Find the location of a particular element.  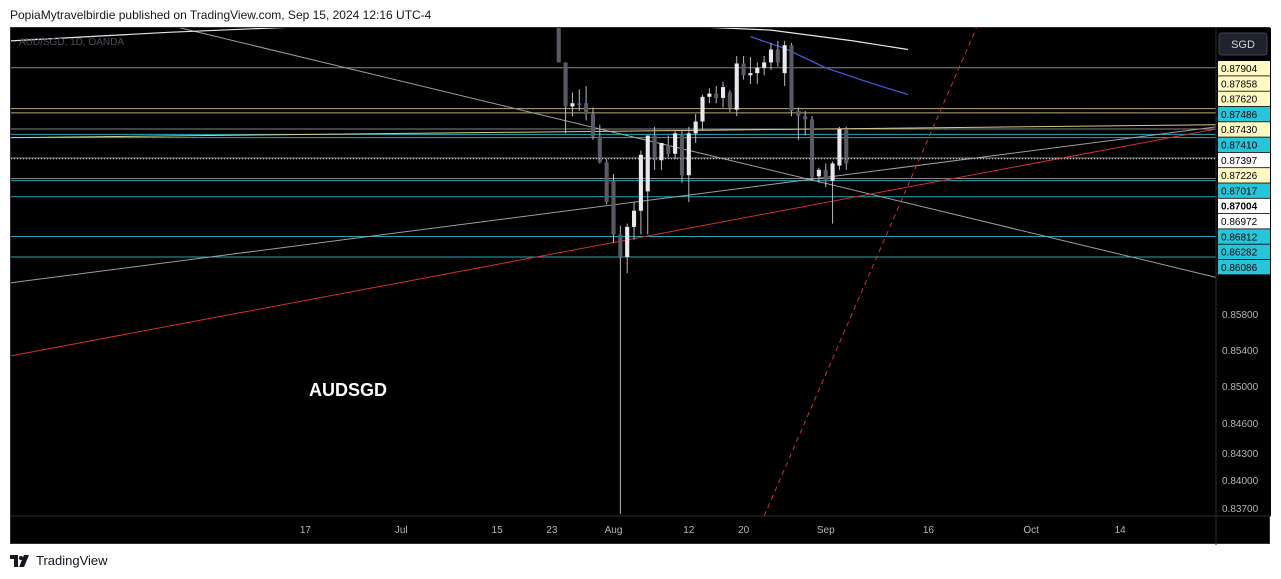

price-tag-label: 0.86282 is located at coordinates (1239, 253).